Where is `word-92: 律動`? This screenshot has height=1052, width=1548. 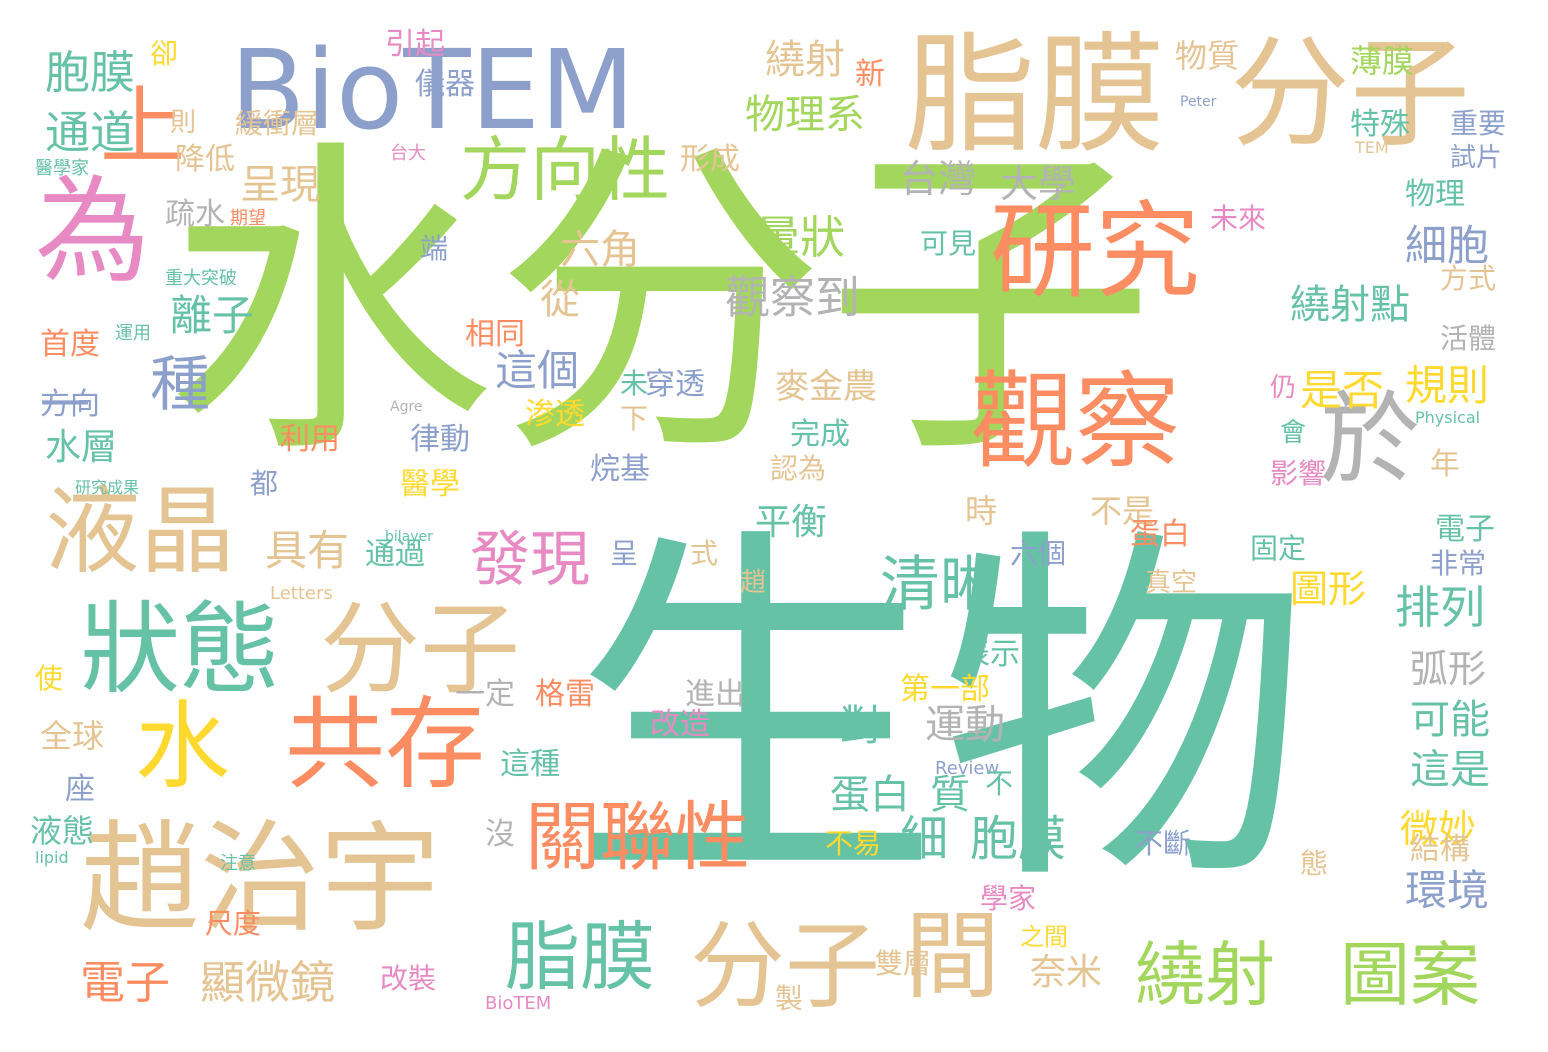 word-92: 律動 is located at coordinates (440, 439).